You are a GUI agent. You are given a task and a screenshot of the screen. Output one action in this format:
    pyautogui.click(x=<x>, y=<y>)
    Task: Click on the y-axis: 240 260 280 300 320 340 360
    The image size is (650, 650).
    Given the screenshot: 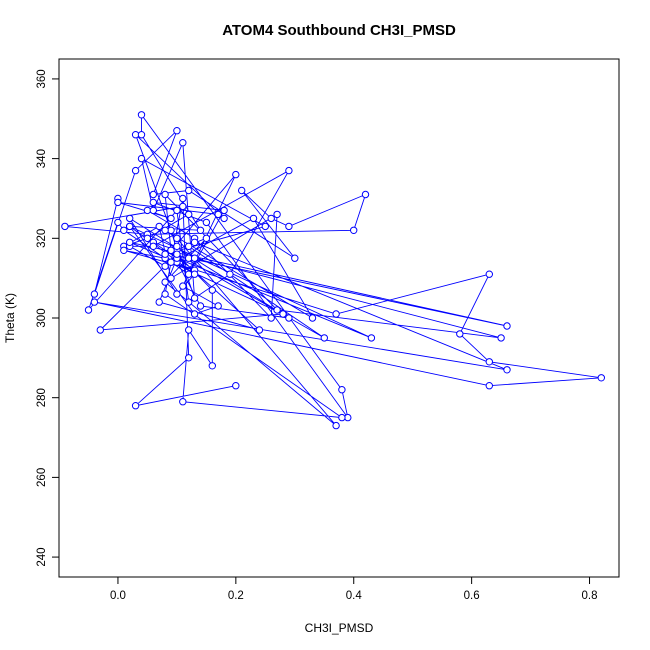 What is the action you would take?
    pyautogui.click(x=47, y=318)
    